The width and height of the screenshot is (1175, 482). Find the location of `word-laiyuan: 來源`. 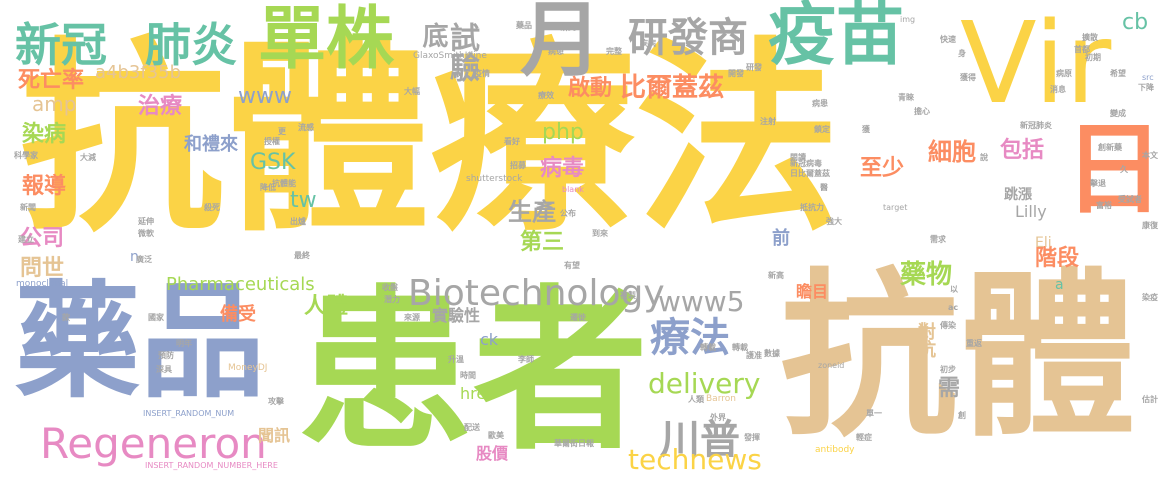

word-laiyuan: 來源 is located at coordinates (412, 317).